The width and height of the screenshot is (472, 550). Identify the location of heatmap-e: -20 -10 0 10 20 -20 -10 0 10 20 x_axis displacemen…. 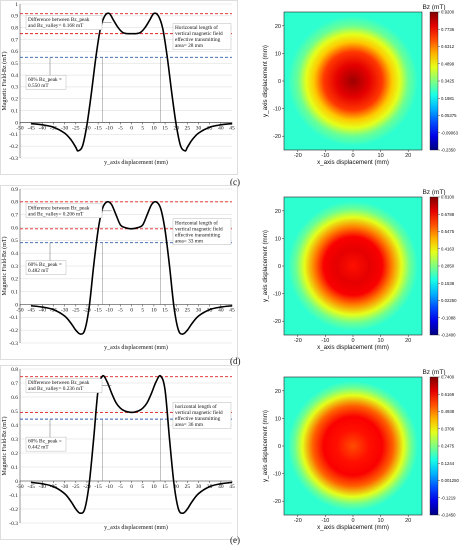
(361, 450).